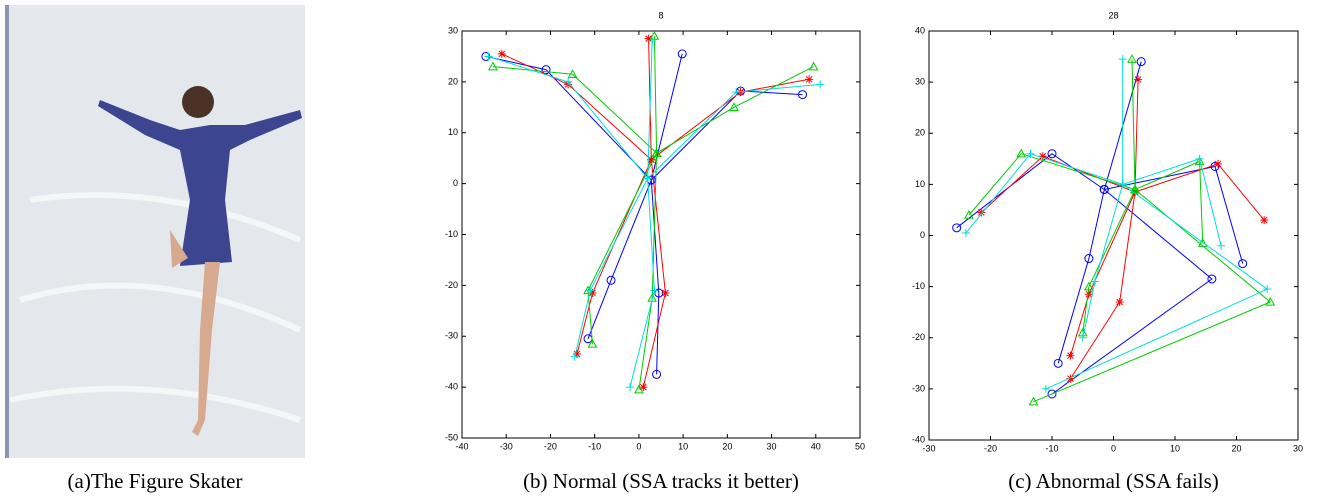 The width and height of the screenshot is (1319, 498). What do you see at coordinates (1236, 448) in the screenshot?
I see `x-tick-label: 20` at bounding box center [1236, 448].